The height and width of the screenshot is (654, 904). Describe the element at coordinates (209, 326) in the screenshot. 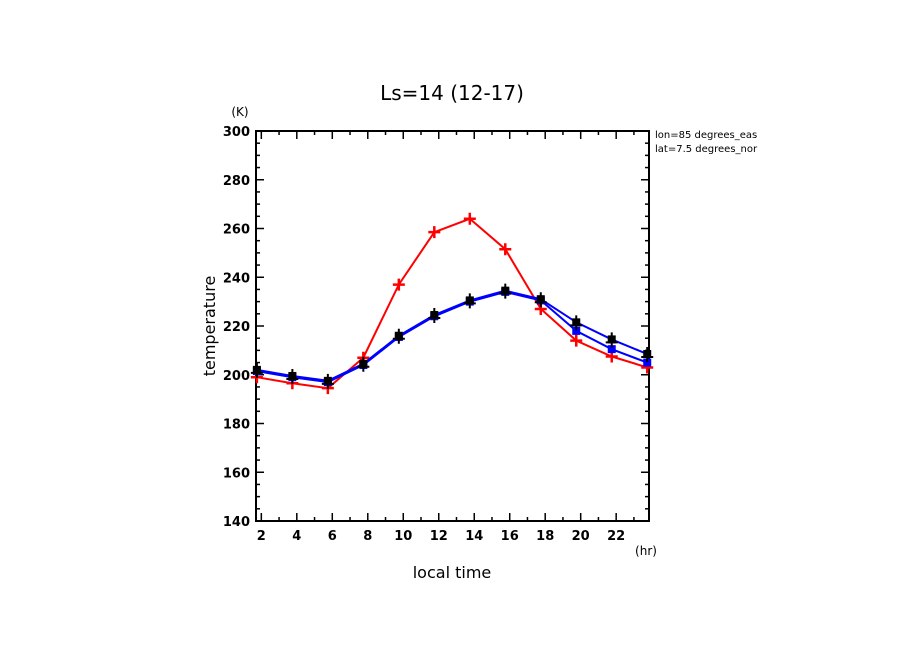

I see `y-axis-label: temperature` at that location.